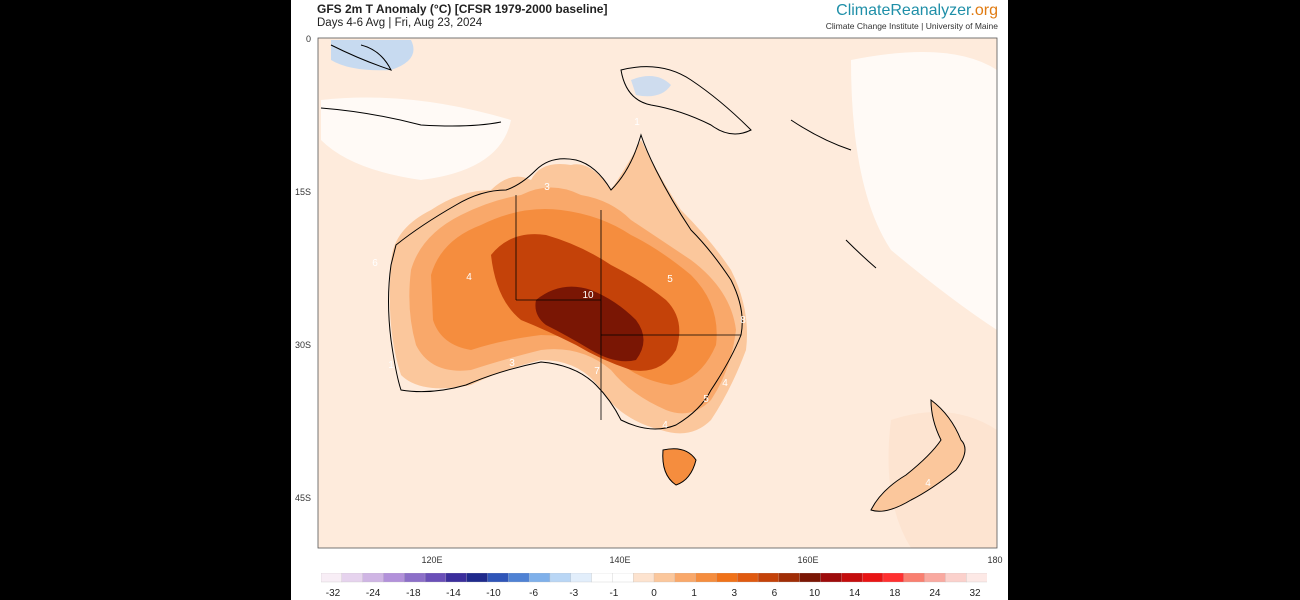 The height and width of the screenshot is (600, 1300). Describe the element at coordinates (493, 593) in the screenshot. I see `colorbar-label: -10` at that location.